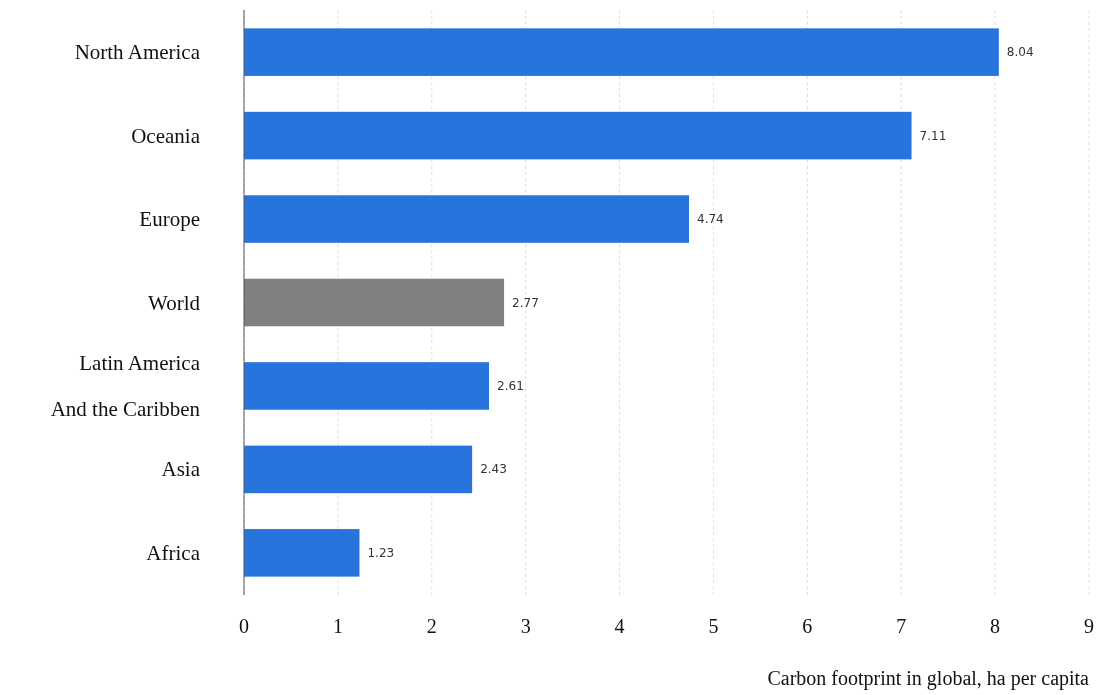 The image size is (1099, 695). I want to click on y-tick-label: Africa, so click(173, 552).